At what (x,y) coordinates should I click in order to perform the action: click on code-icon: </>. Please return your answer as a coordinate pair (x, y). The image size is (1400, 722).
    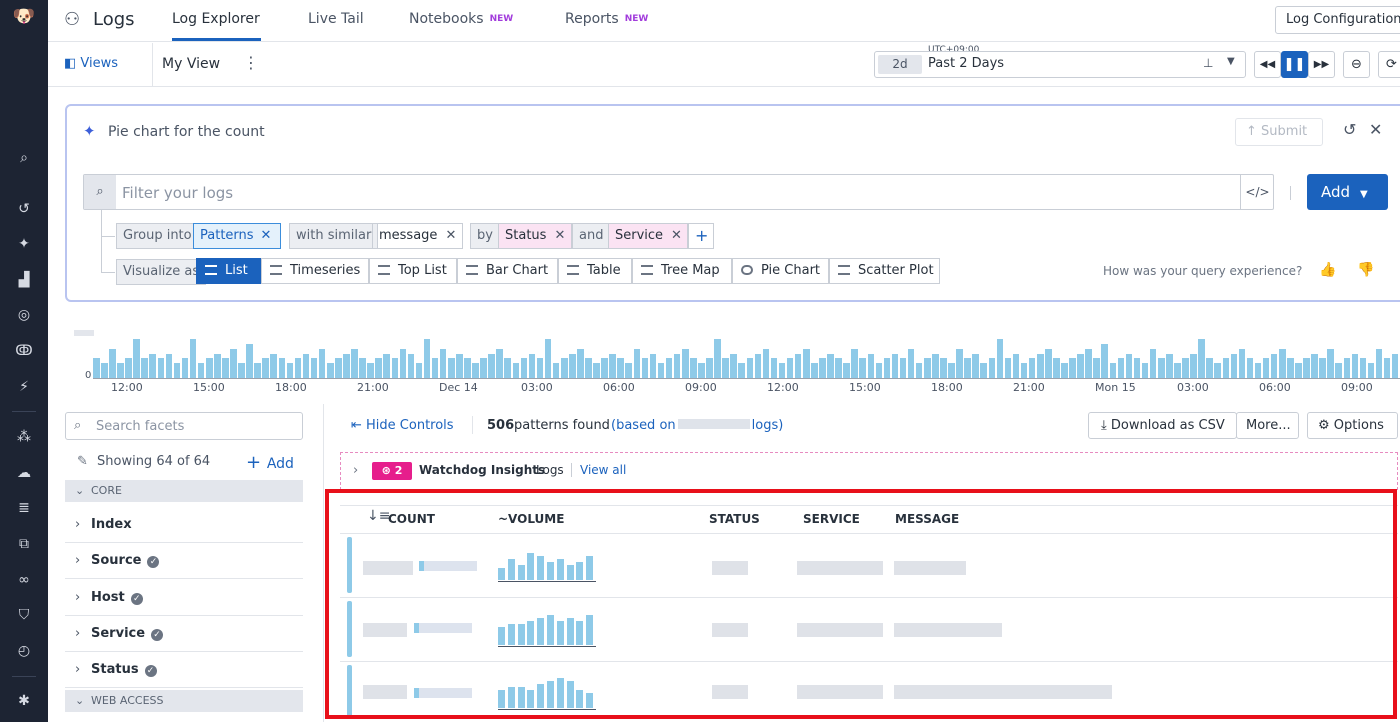
    Looking at the image, I should click on (1257, 192).